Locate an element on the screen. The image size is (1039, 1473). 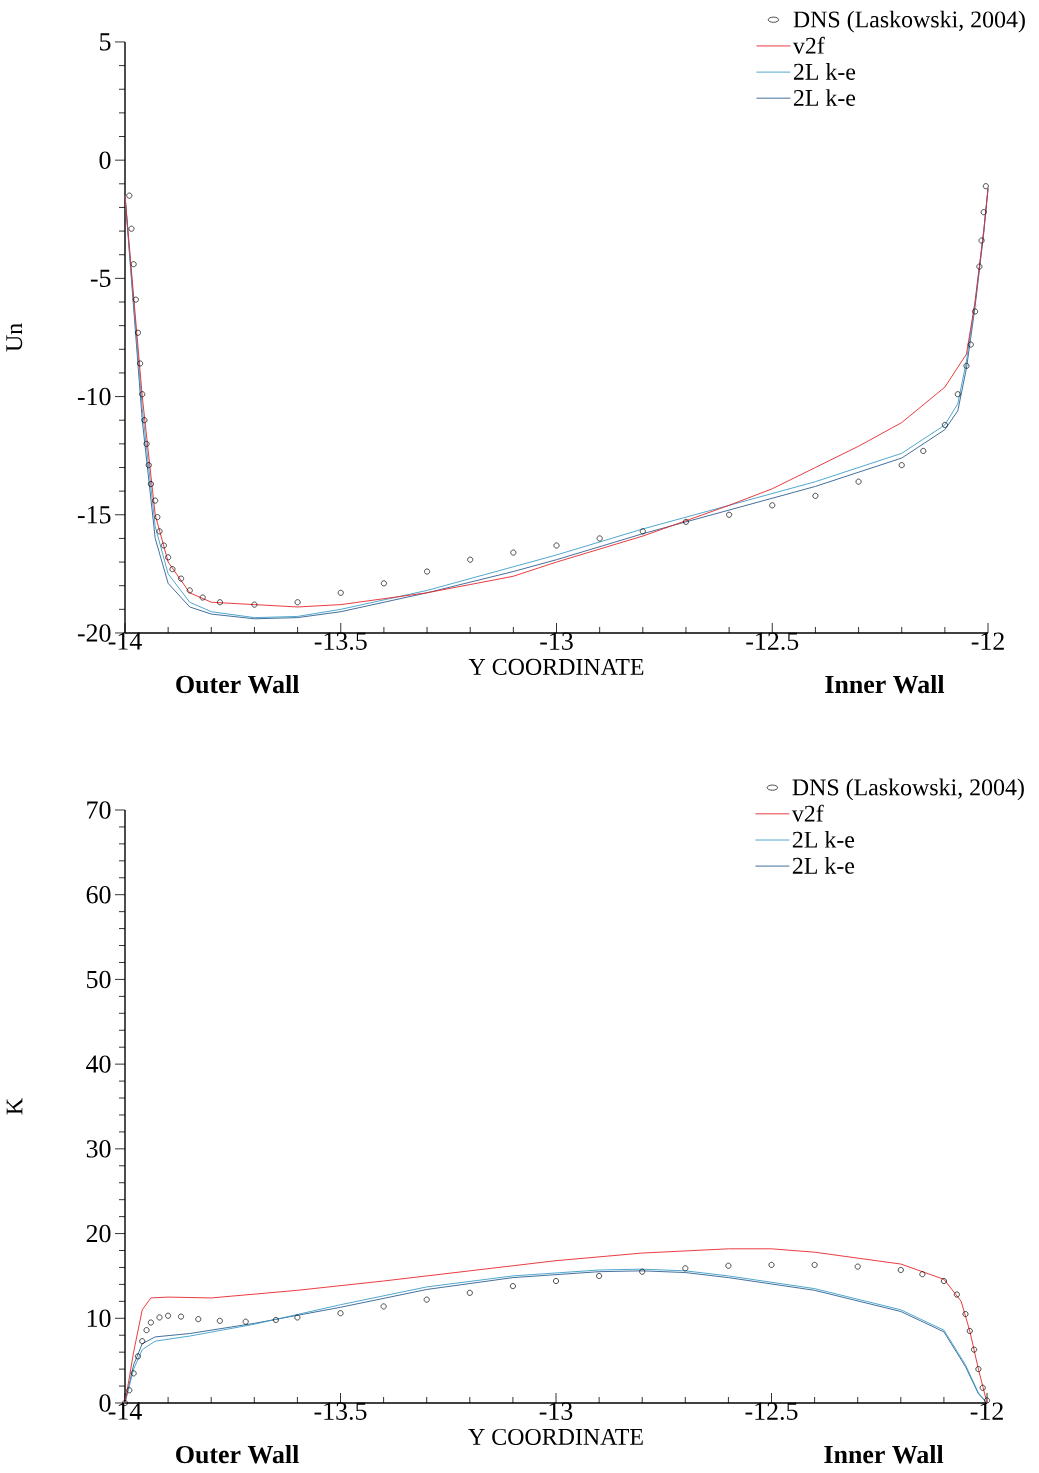
y-tick-label: 40 is located at coordinates (98, 1064).